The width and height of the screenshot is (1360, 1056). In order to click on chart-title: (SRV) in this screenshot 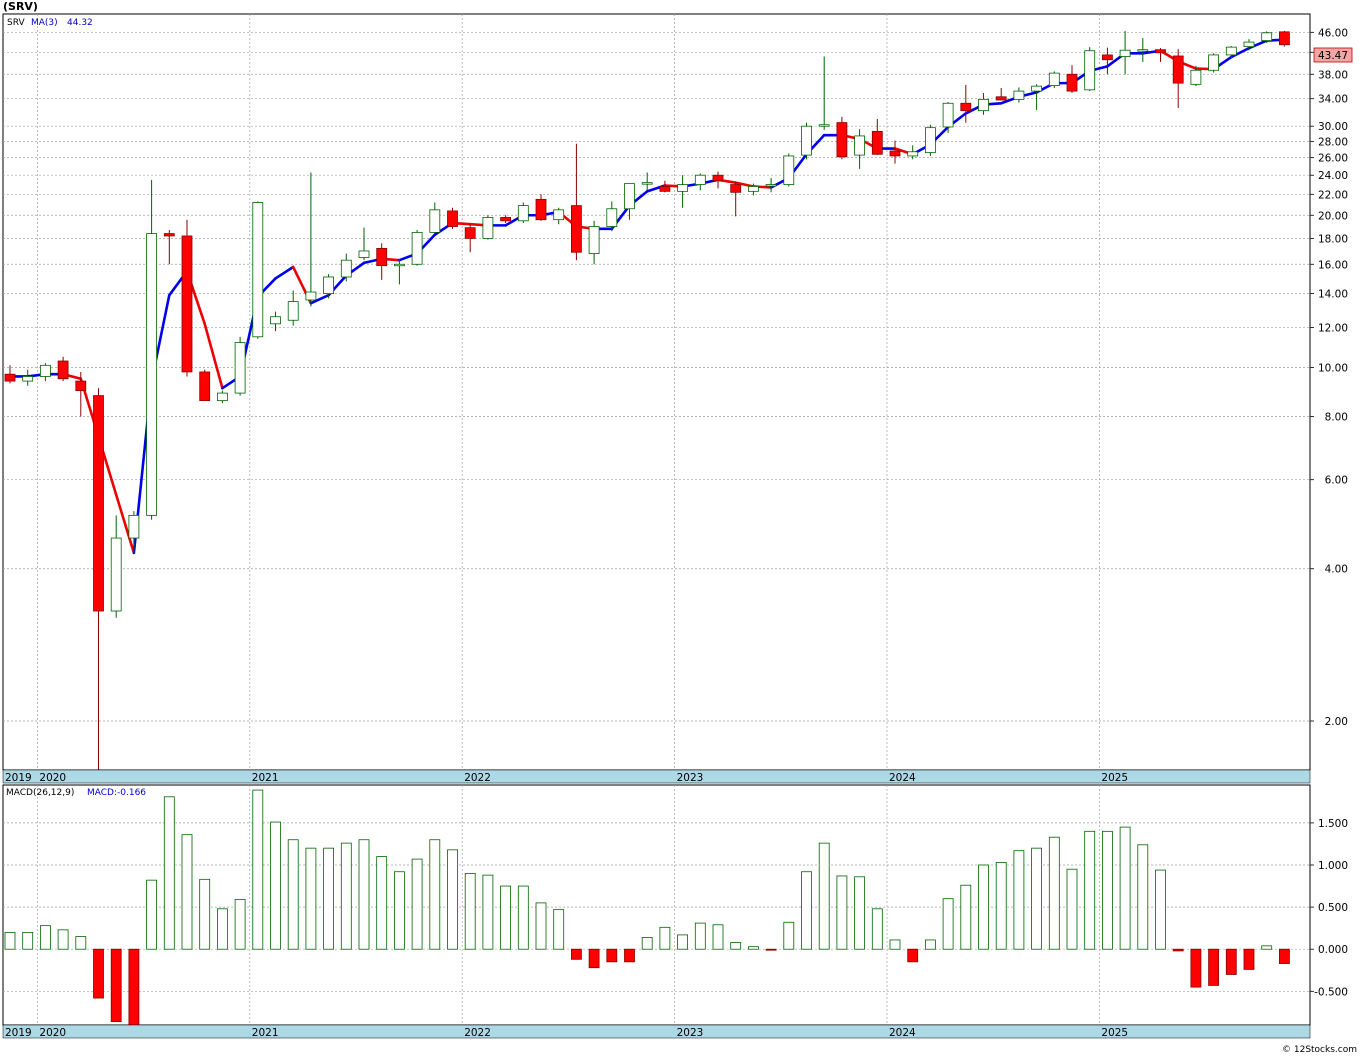, I will do `click(20, 6)`.